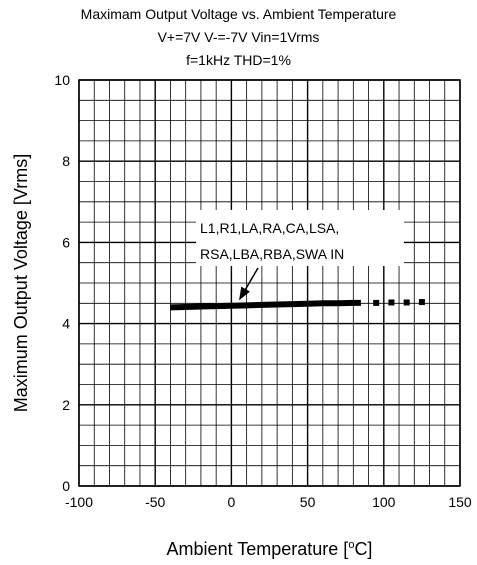  What do you see at coordinates (66, 161) in the screenshot?
I see `y-tick-label: 8` at bounding box center [66, 161].